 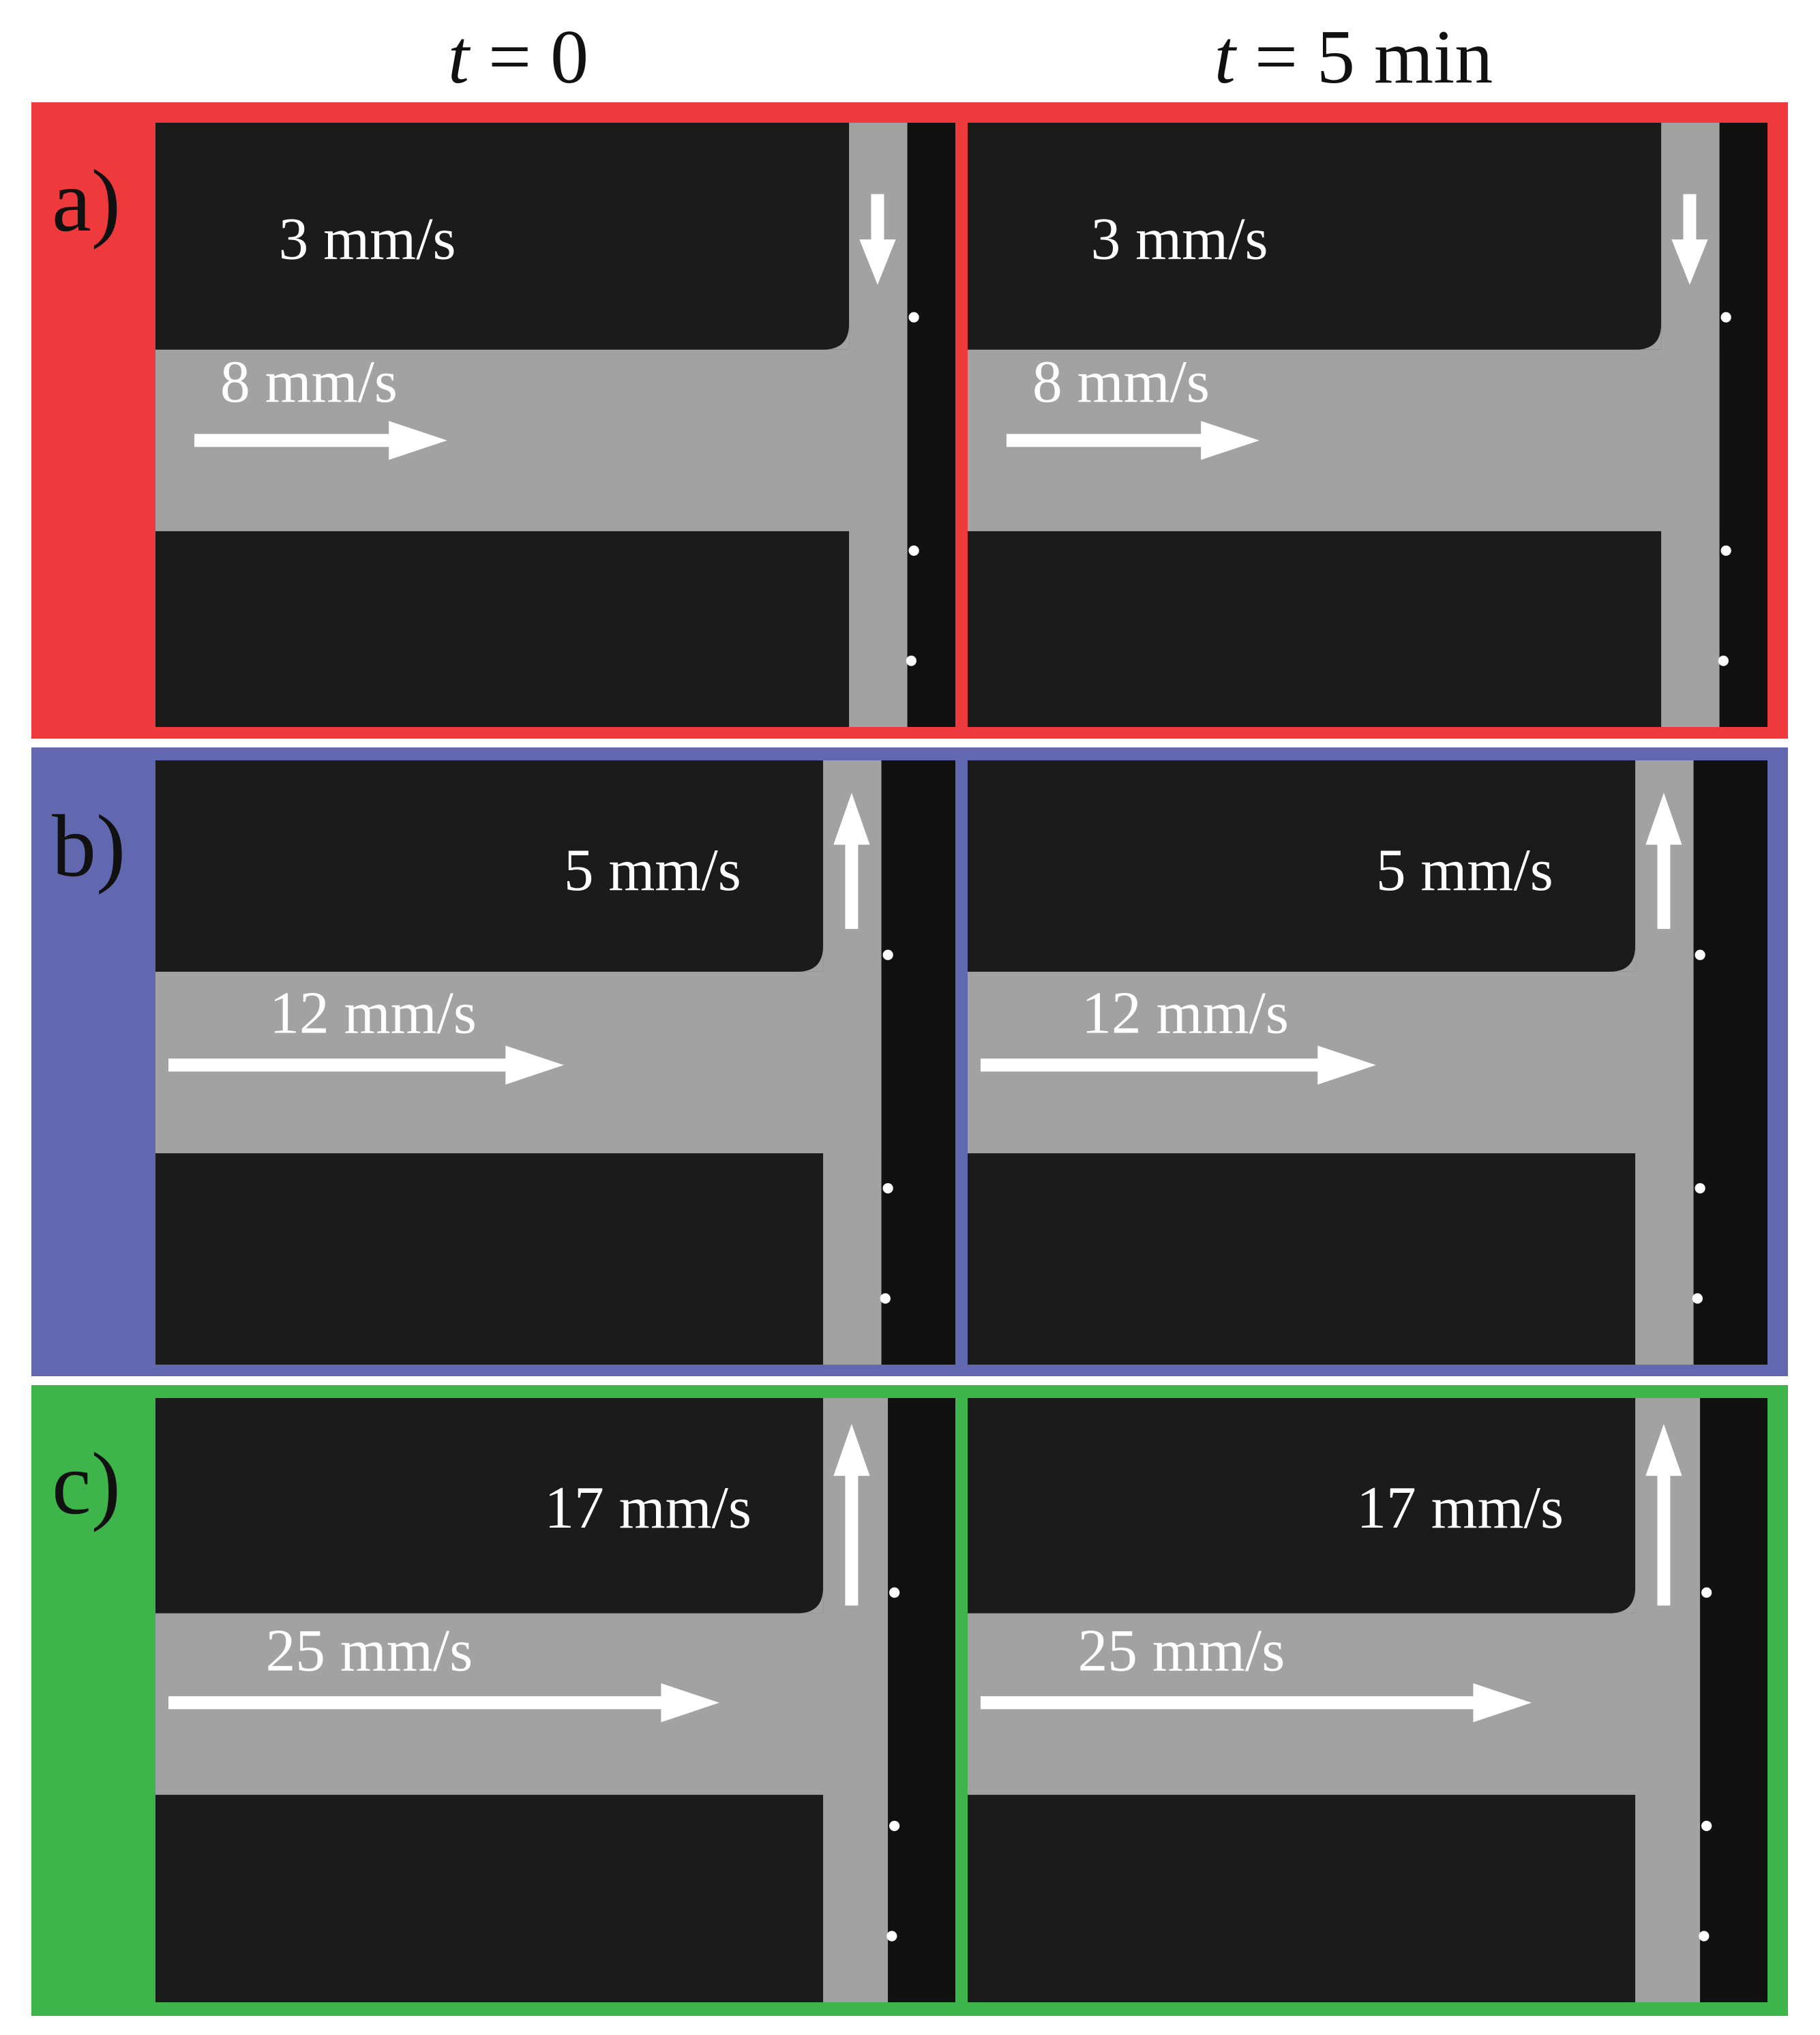 What do you see at coordinates (86, 201) in the screenshot?
I see `panel-label: a)` at bounding box center [86, 201].